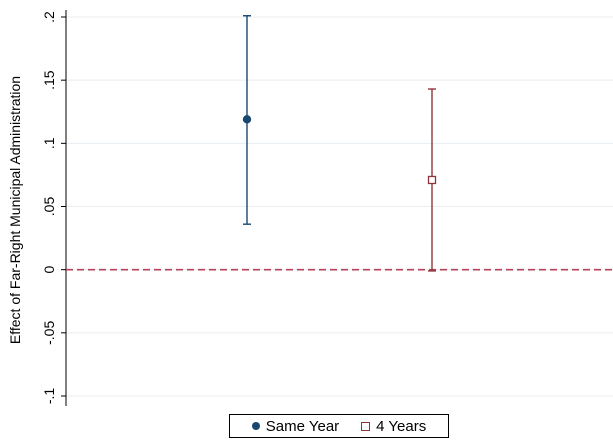  I want to click on hollow-square-icon, so click(366, 426).